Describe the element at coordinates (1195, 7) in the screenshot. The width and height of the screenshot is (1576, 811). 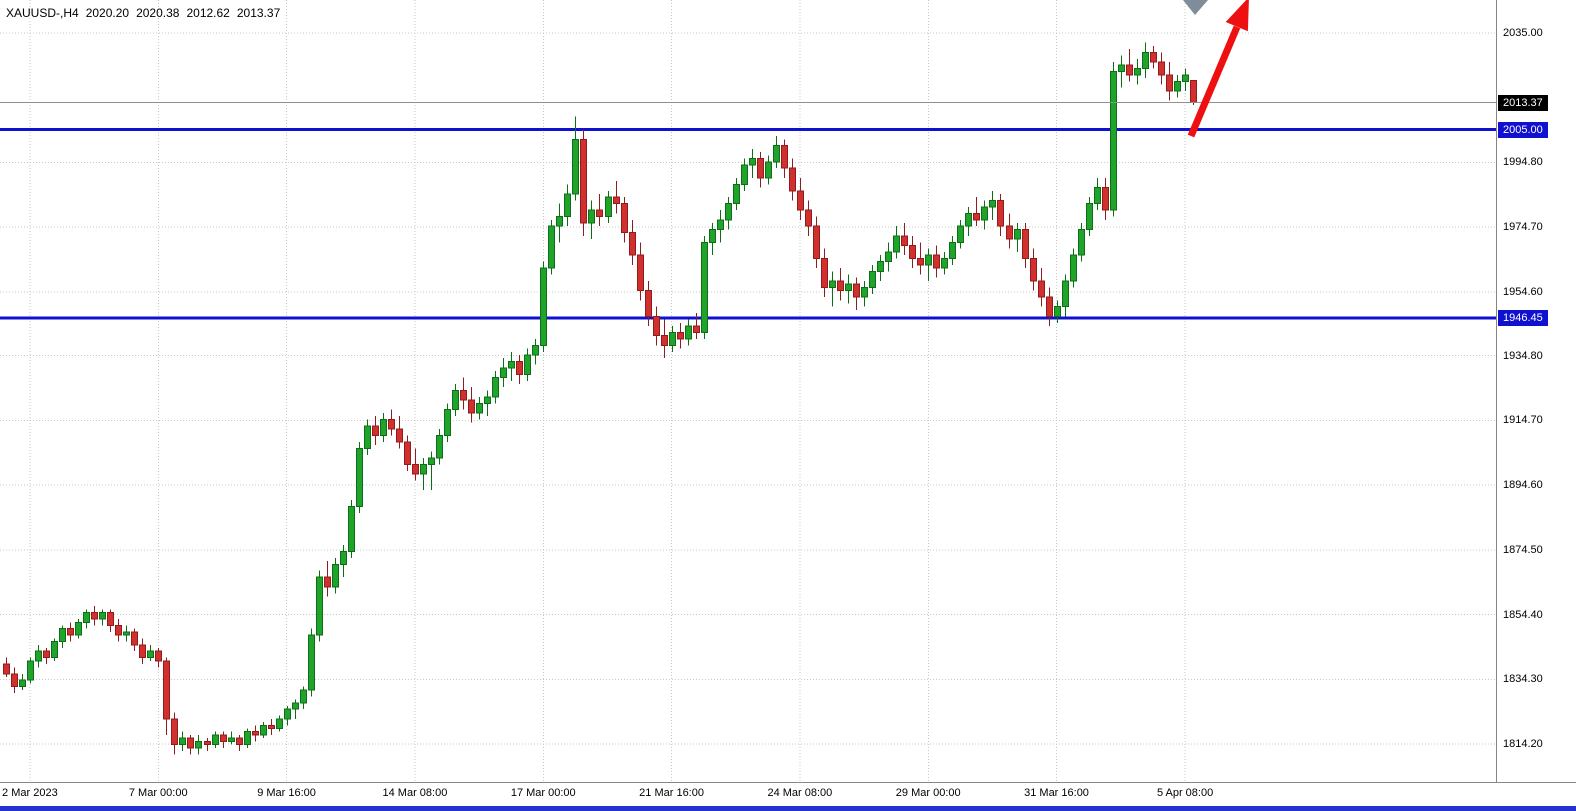
I see `object-marker-triangle` at that location.